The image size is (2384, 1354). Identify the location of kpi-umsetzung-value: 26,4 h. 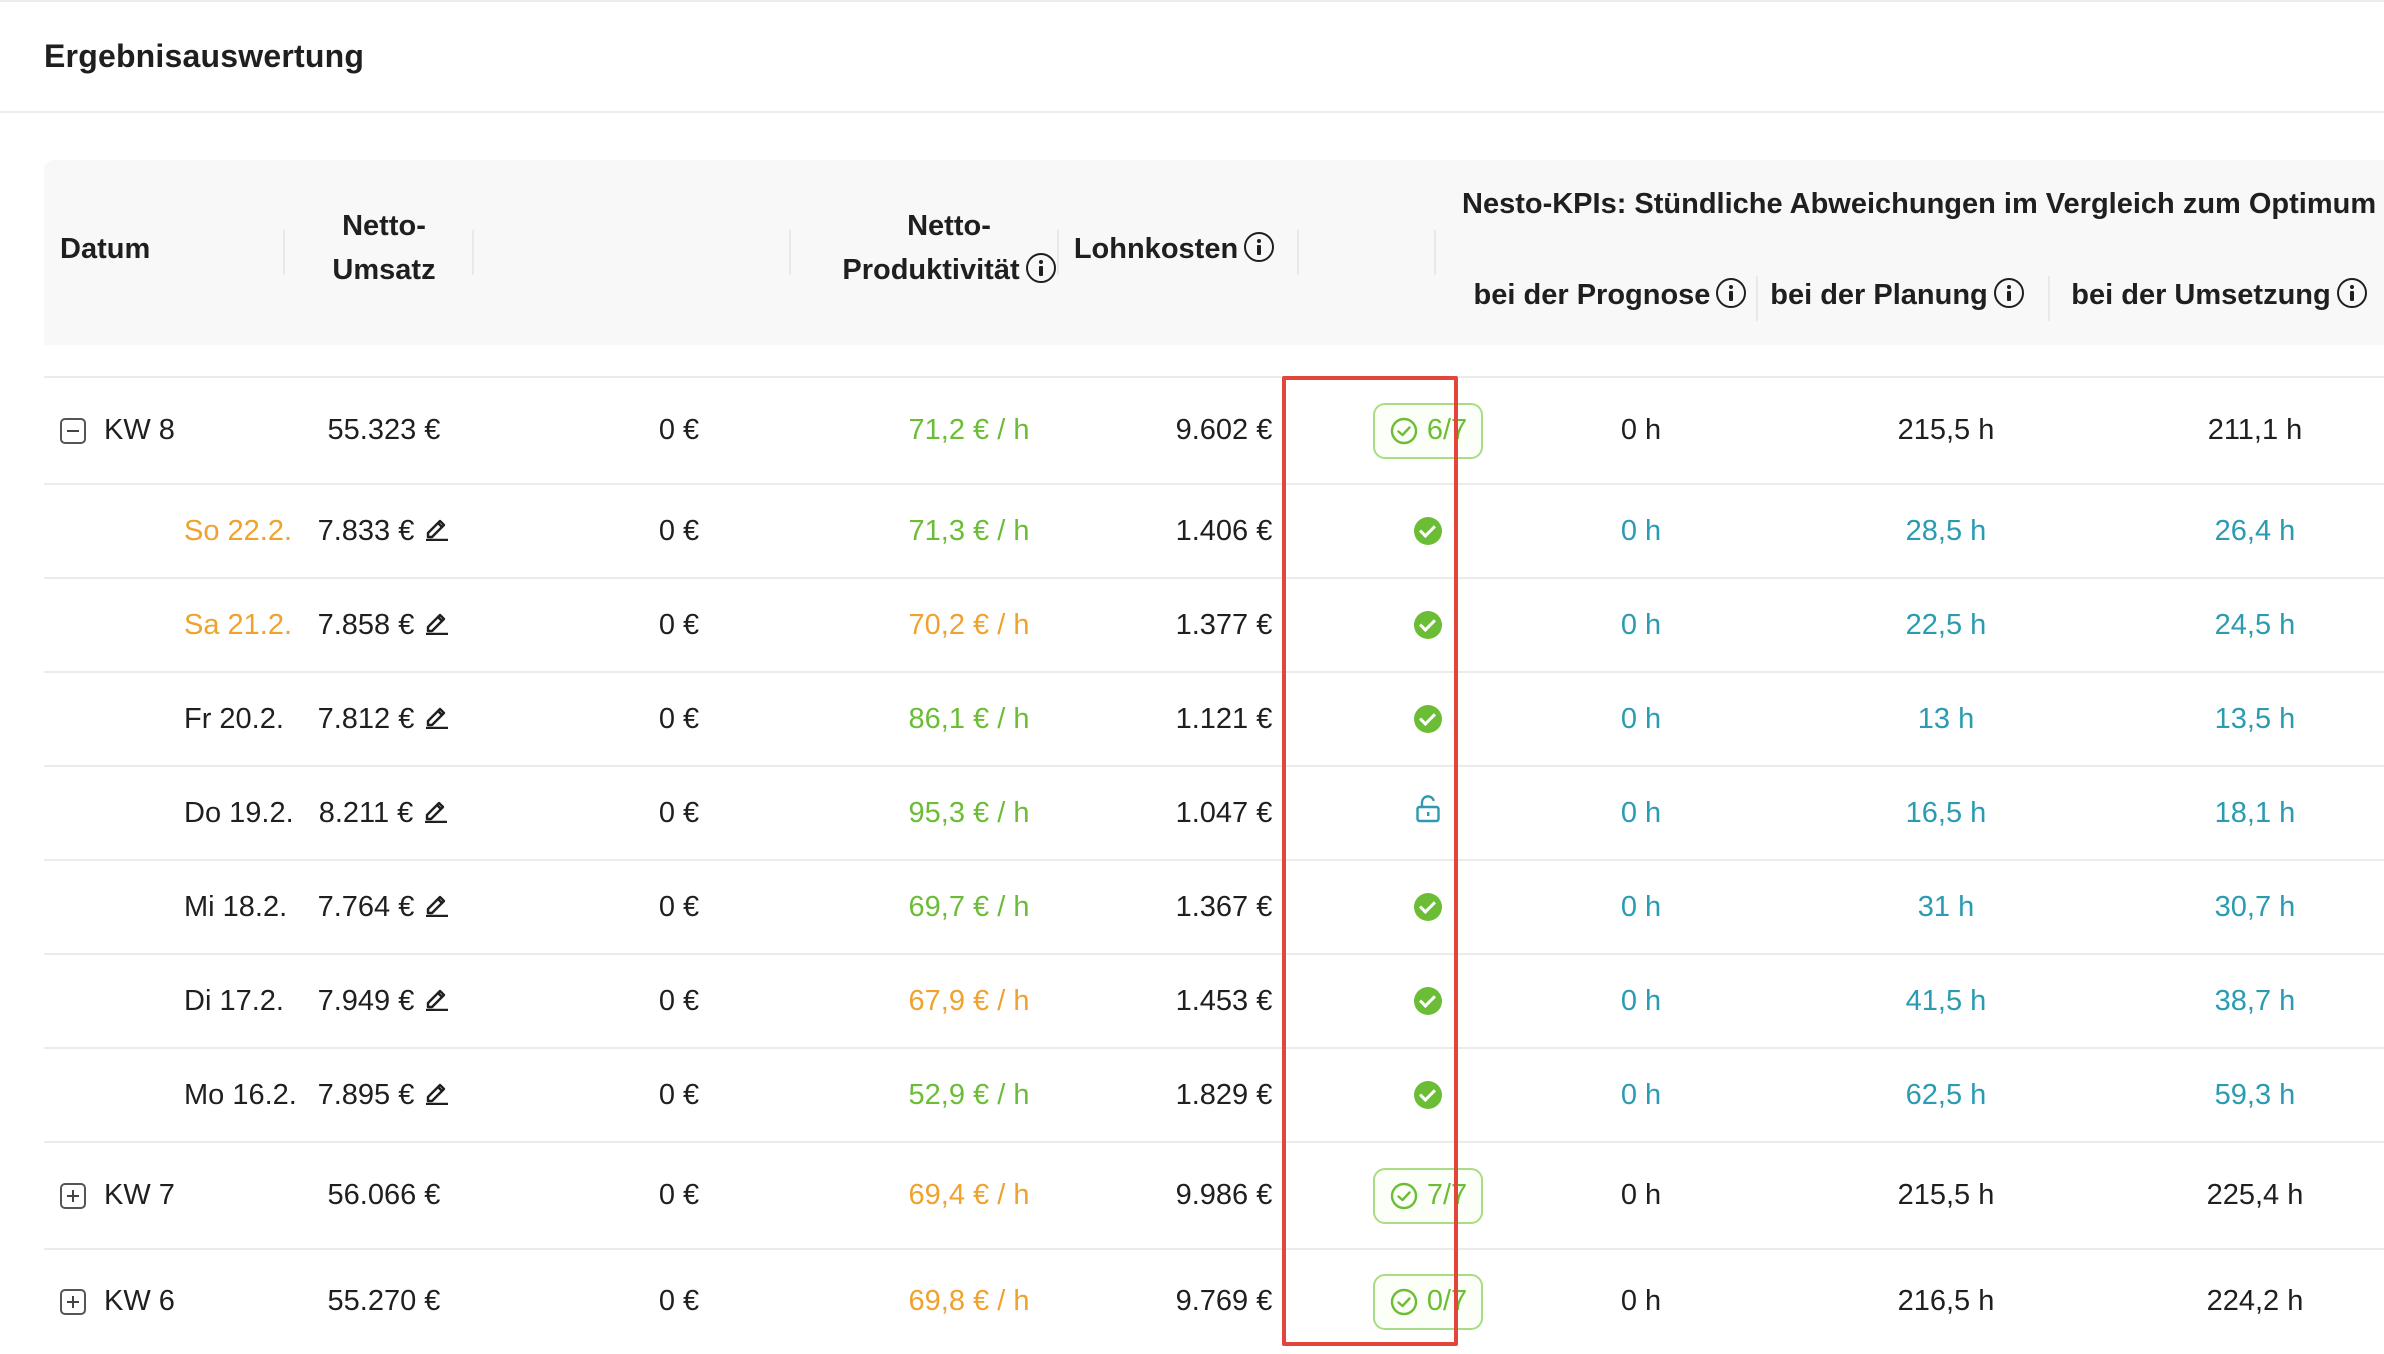
(2247, 531).